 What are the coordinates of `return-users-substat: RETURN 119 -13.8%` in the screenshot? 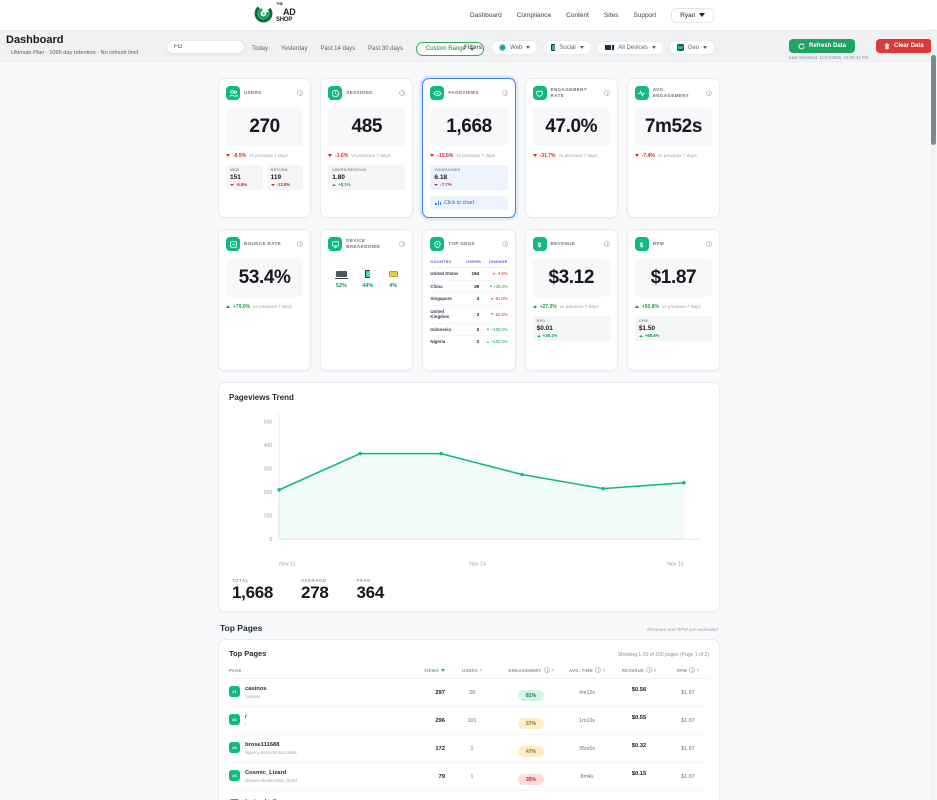 It's located at (285, 177).